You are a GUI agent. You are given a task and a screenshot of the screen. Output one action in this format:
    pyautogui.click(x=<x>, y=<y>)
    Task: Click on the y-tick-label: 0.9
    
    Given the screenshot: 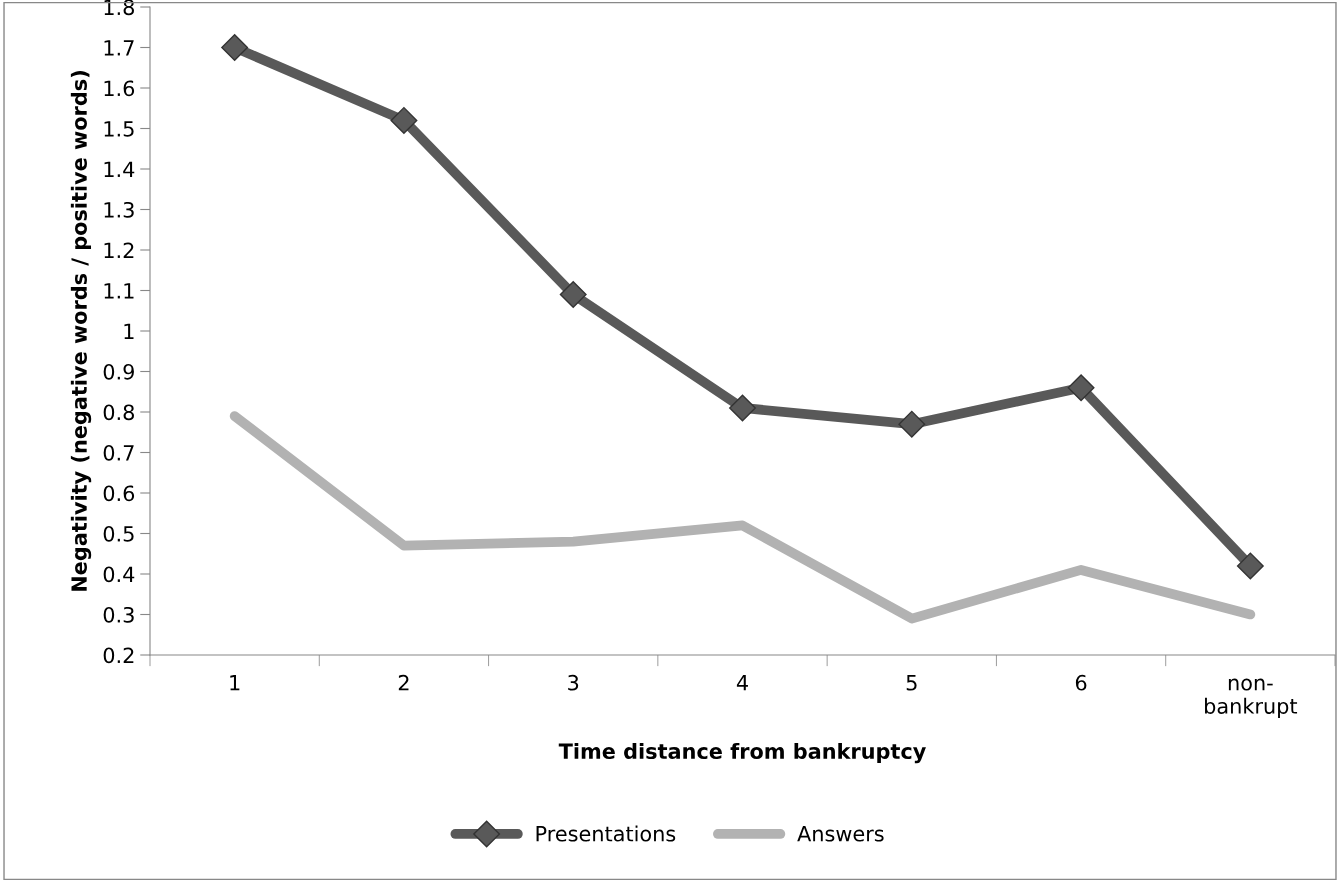 What is the action you would take?
    pyautogui.click(x=118, y=371)
    